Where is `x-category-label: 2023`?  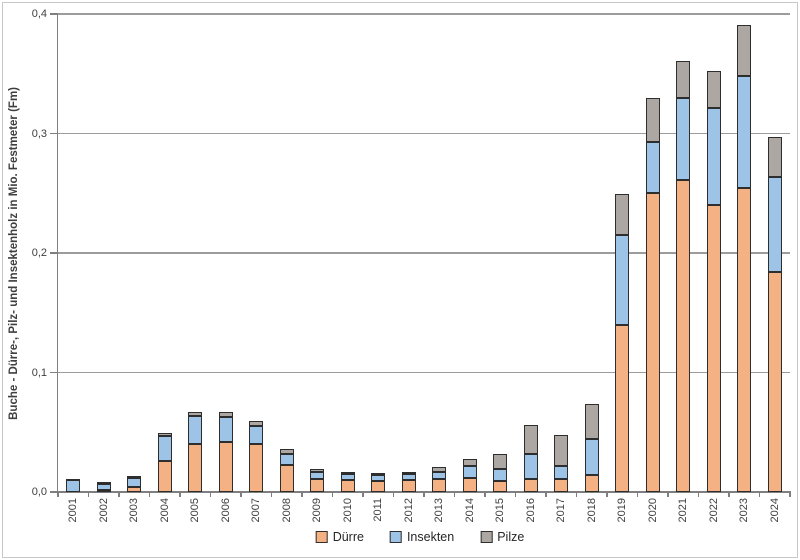 x-category-label: 2023 is located at coordinates (744, 510).